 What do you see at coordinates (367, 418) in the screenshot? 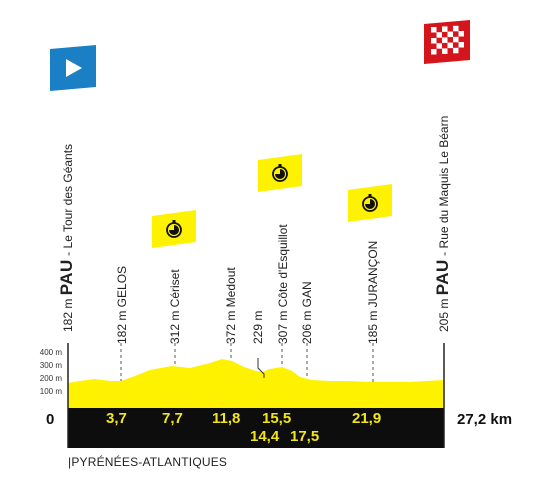
I see `km-jurancon: 21,9` at bounding box center [367, 418].